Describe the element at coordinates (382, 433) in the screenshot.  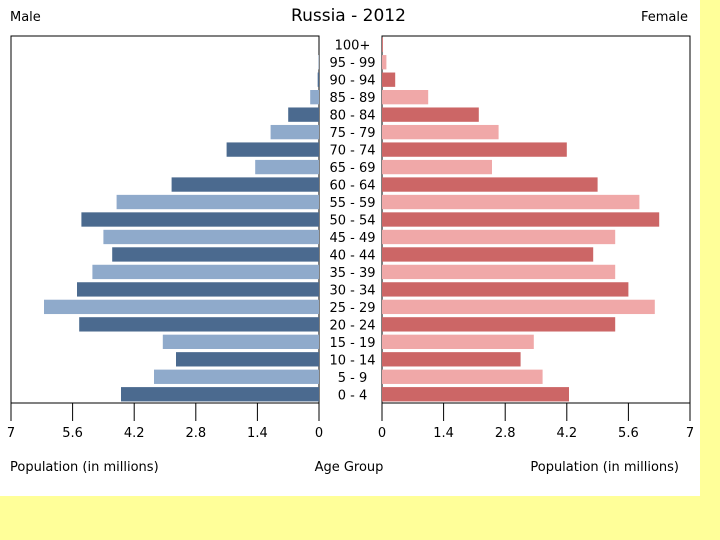
I see `female-x-tick-label: 0` at that location.